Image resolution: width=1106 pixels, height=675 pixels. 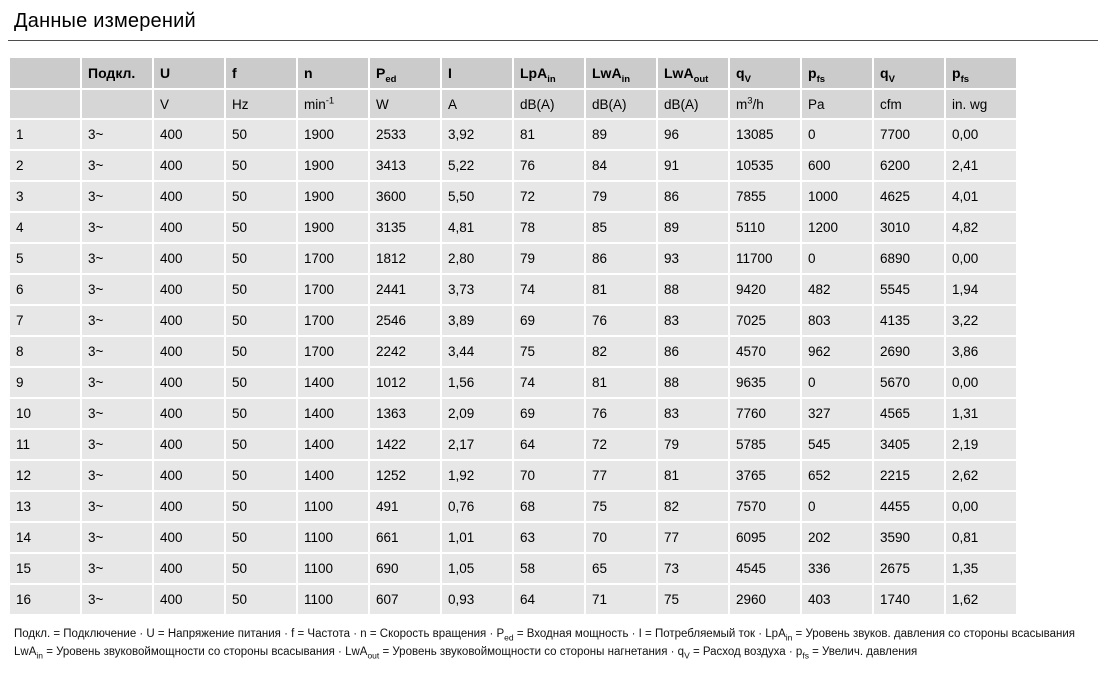 What do you see at coordinates (477, 351) in the screenshot?
I see `data-cell: 3,44` at bounding box center [477, 351].